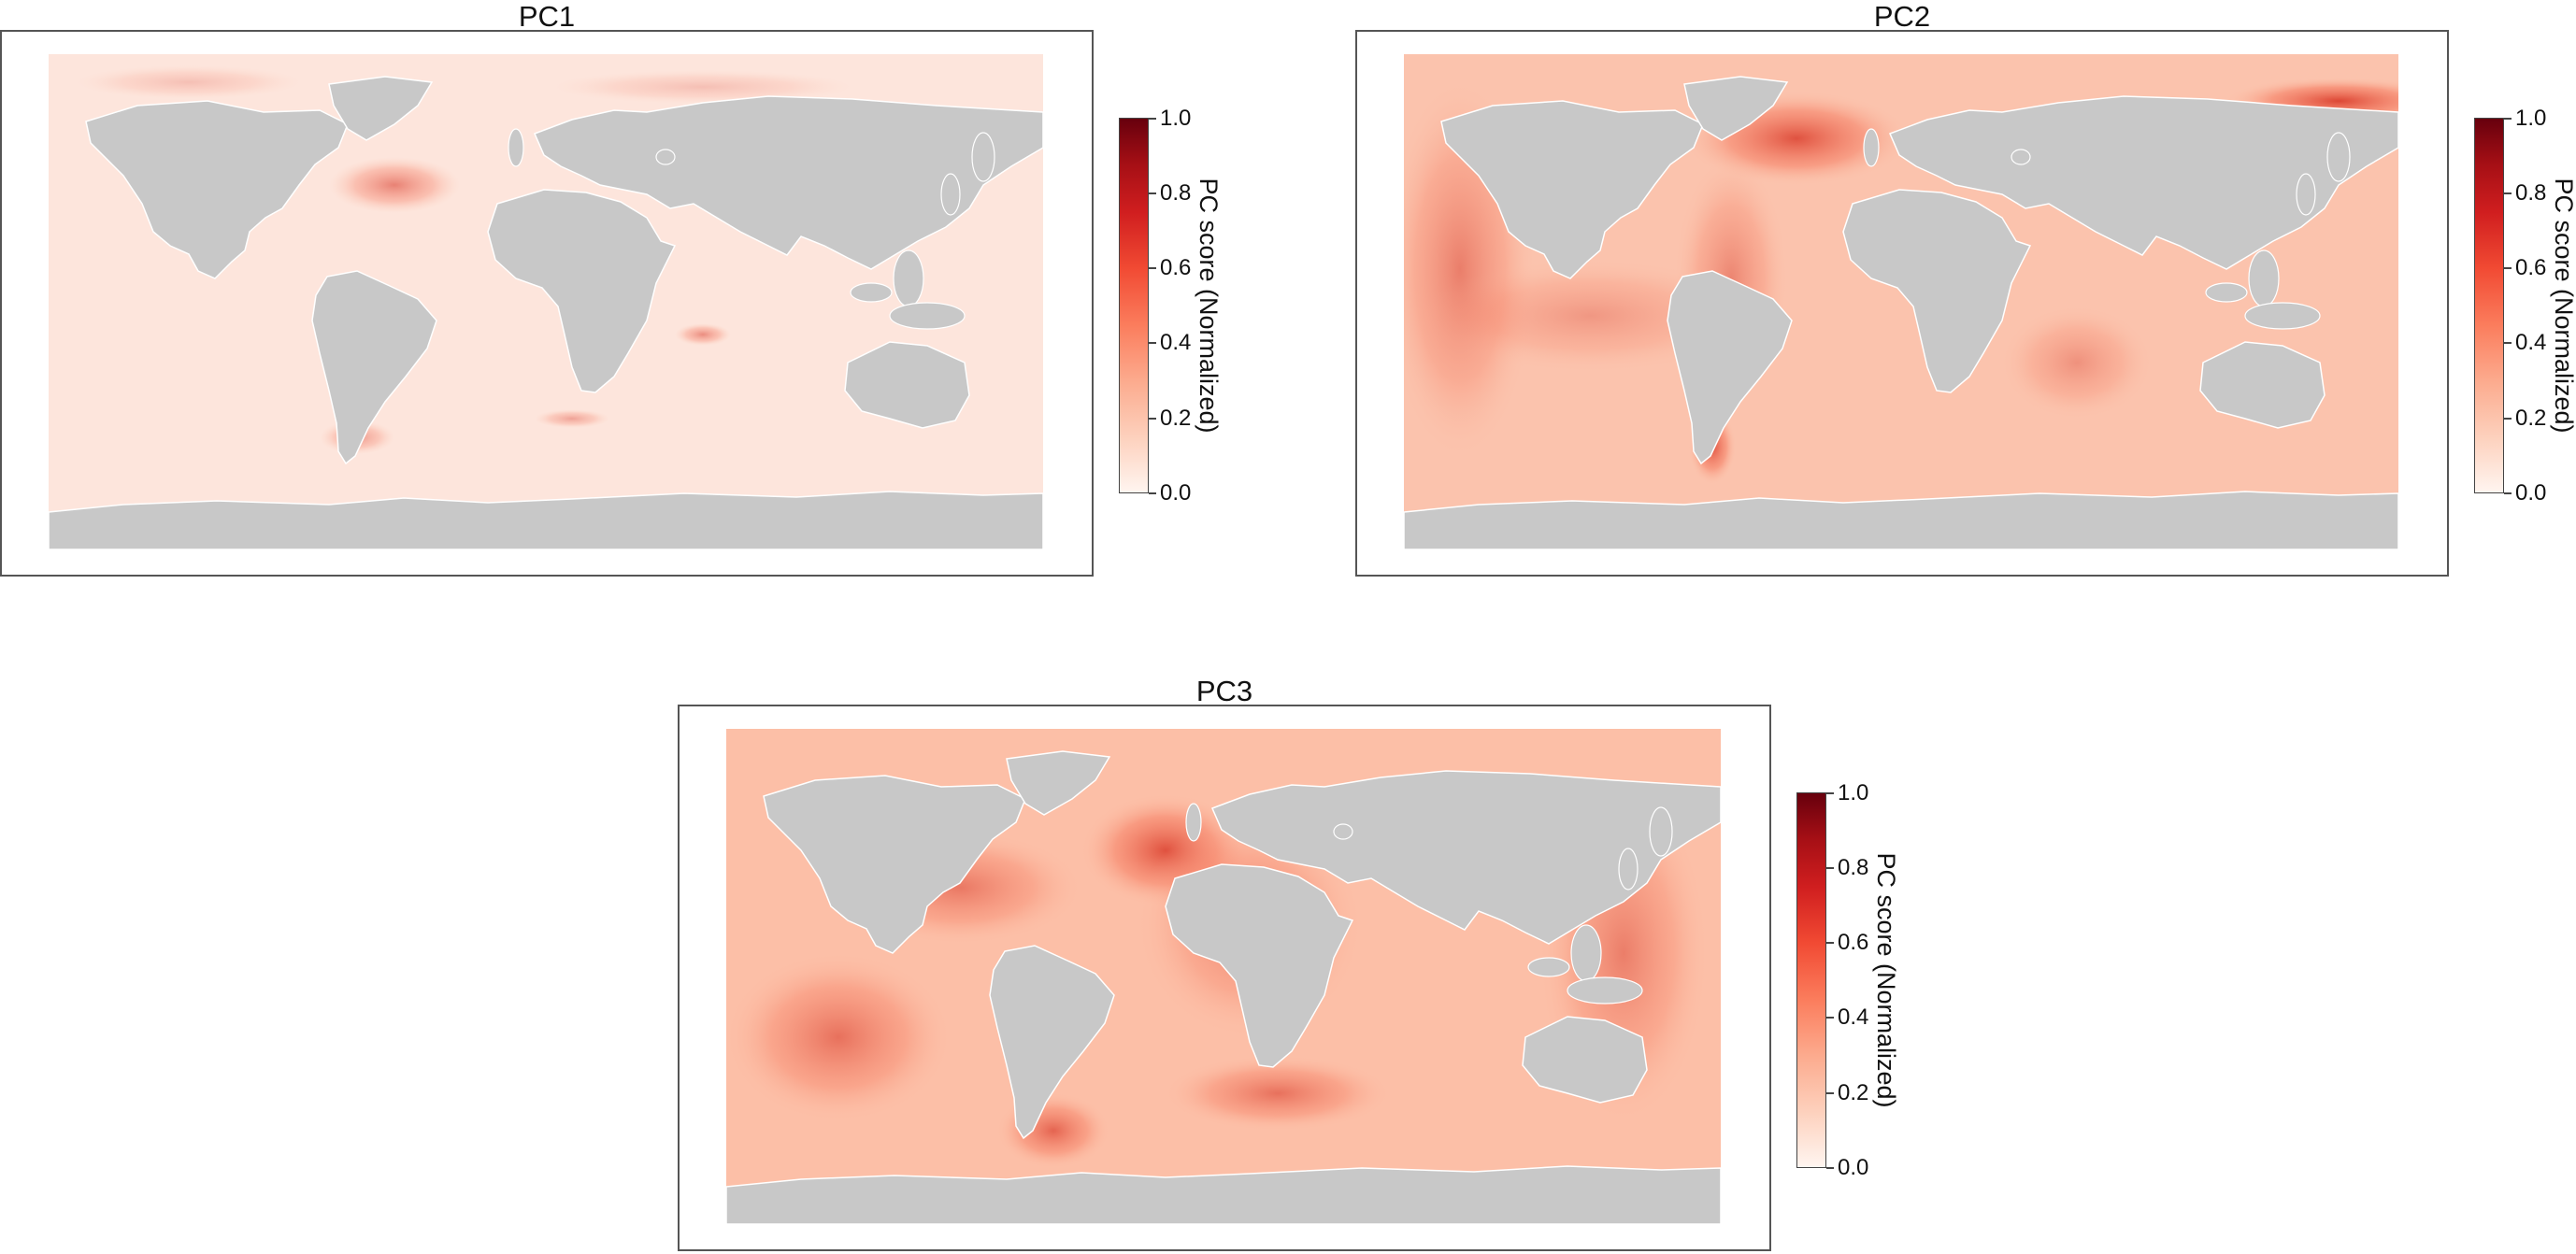  Describe the element at coordinates (1902, 16) in the screenshot. I see `panel-title: PC2` at that location.